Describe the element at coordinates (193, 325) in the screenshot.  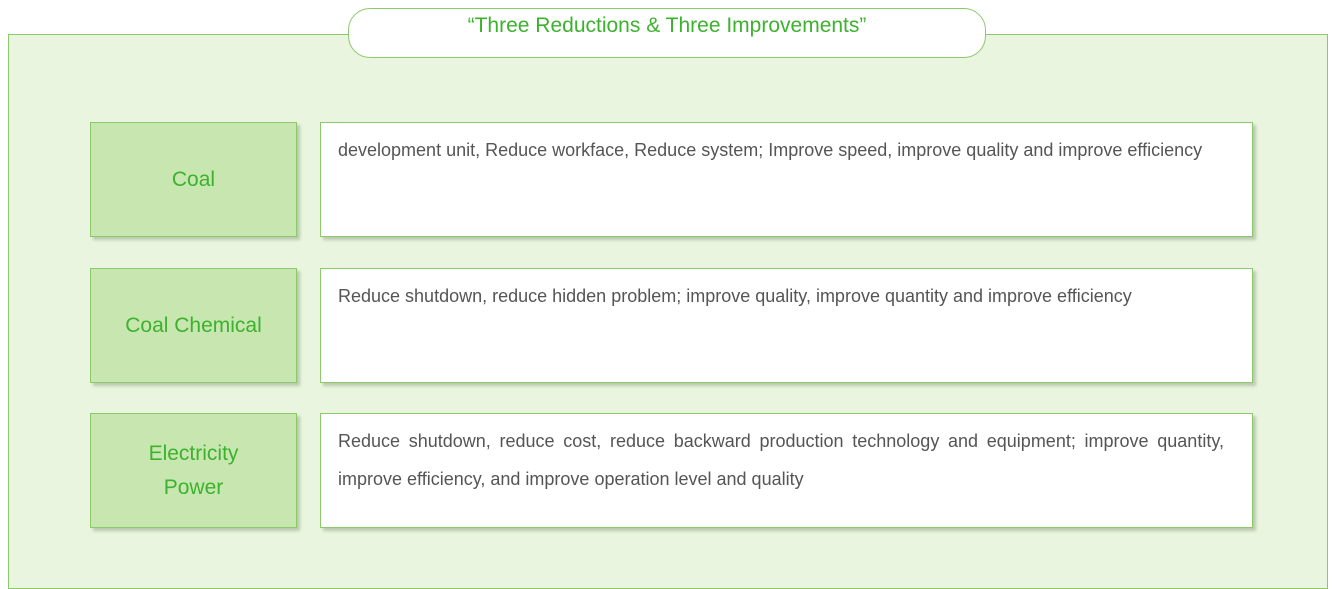
I see `row-label: Coal Chemical` at that location.